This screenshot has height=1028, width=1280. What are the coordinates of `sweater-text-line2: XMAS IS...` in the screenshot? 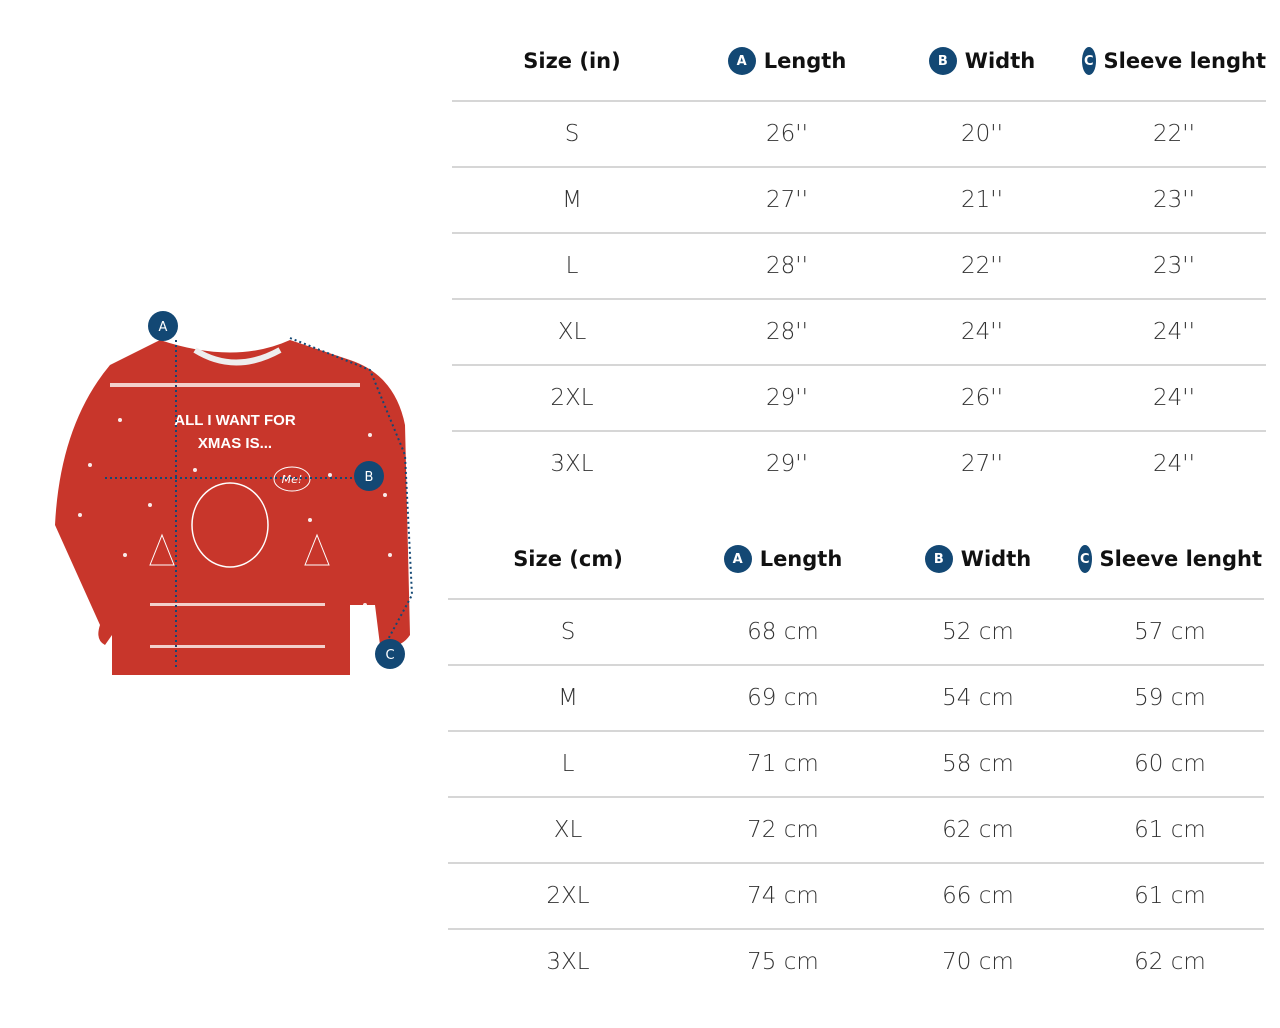 It's located at (235, 443).